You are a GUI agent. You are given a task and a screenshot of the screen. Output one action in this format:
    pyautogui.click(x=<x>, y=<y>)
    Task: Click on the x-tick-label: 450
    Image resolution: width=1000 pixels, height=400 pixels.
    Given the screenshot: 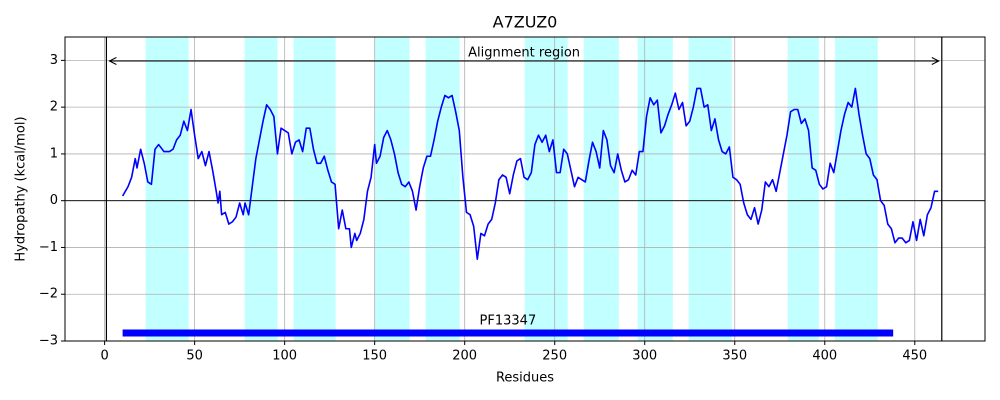 What is the action you would take?
    pyautogui.click(x=914, y=356)
    